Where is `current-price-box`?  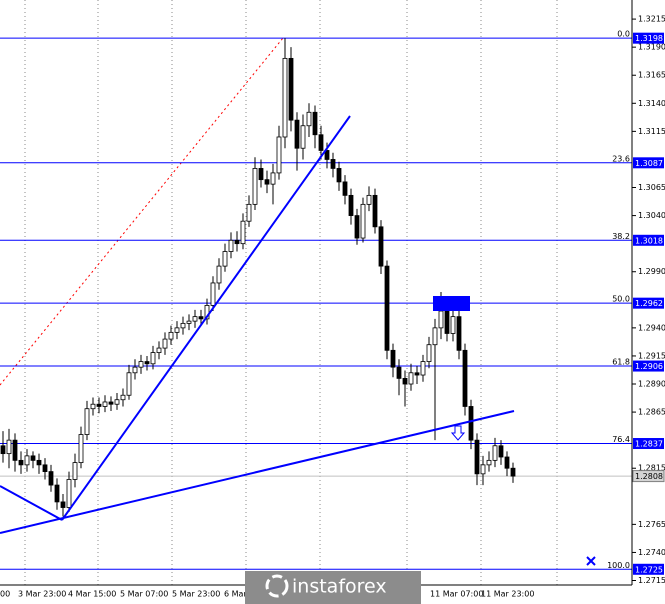 current-price-box is located at coordinates (648, 476).